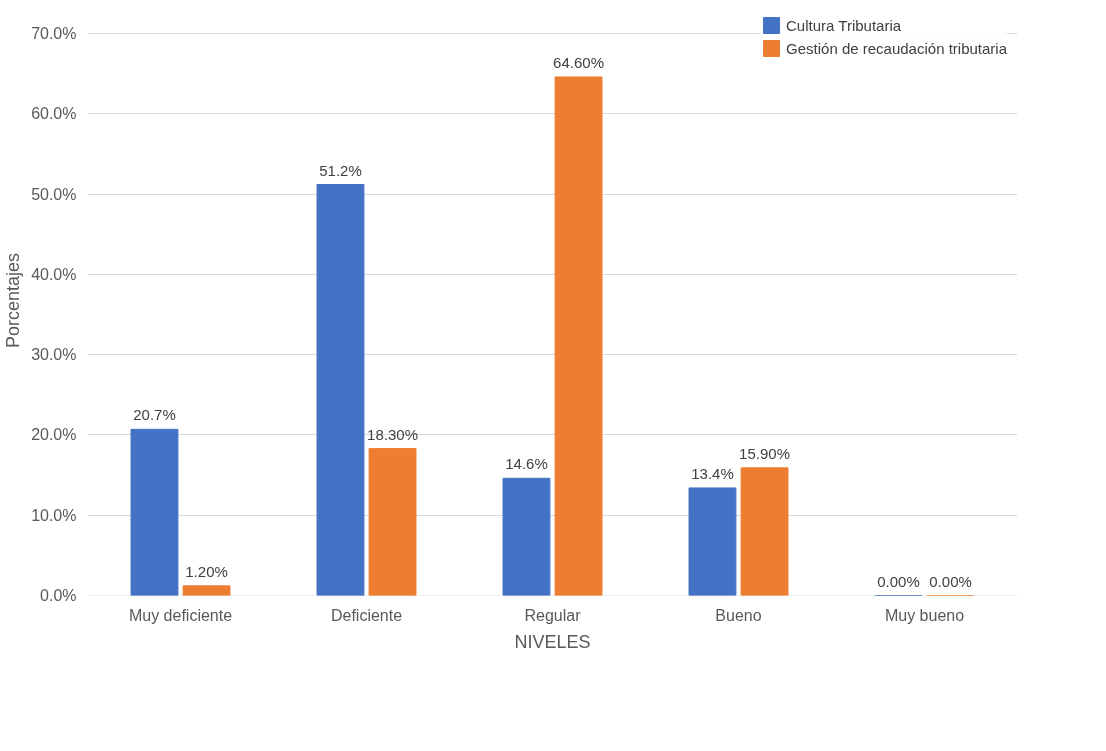 This screenshot has width=1106, height=751. Describe the element at coordinates (738, 615) in the screenshot. I see `x-tick-label: Bueno` at that location.